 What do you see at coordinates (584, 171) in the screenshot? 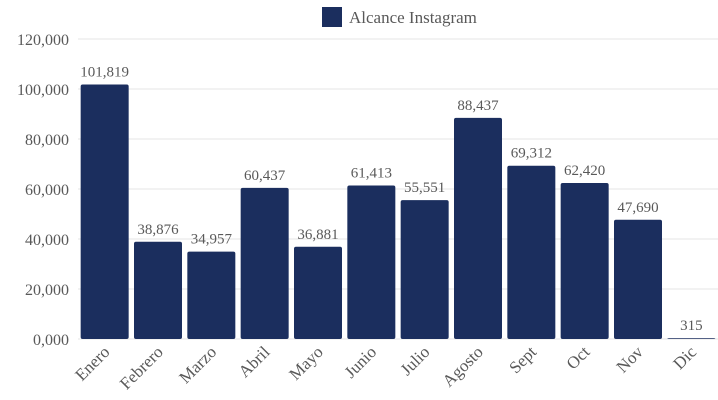
I see `data-label: 62,420` at bounding box center [584, 171].